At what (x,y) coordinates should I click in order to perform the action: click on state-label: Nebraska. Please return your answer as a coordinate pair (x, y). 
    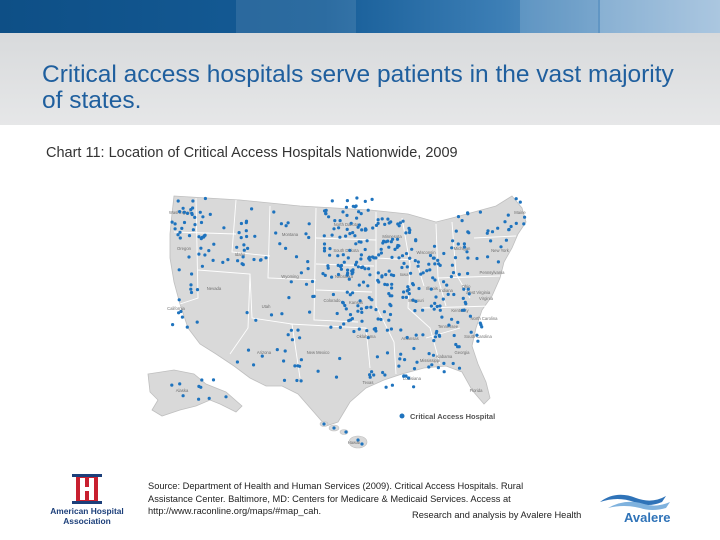
    Looking at the image, I should click on (344, 276).